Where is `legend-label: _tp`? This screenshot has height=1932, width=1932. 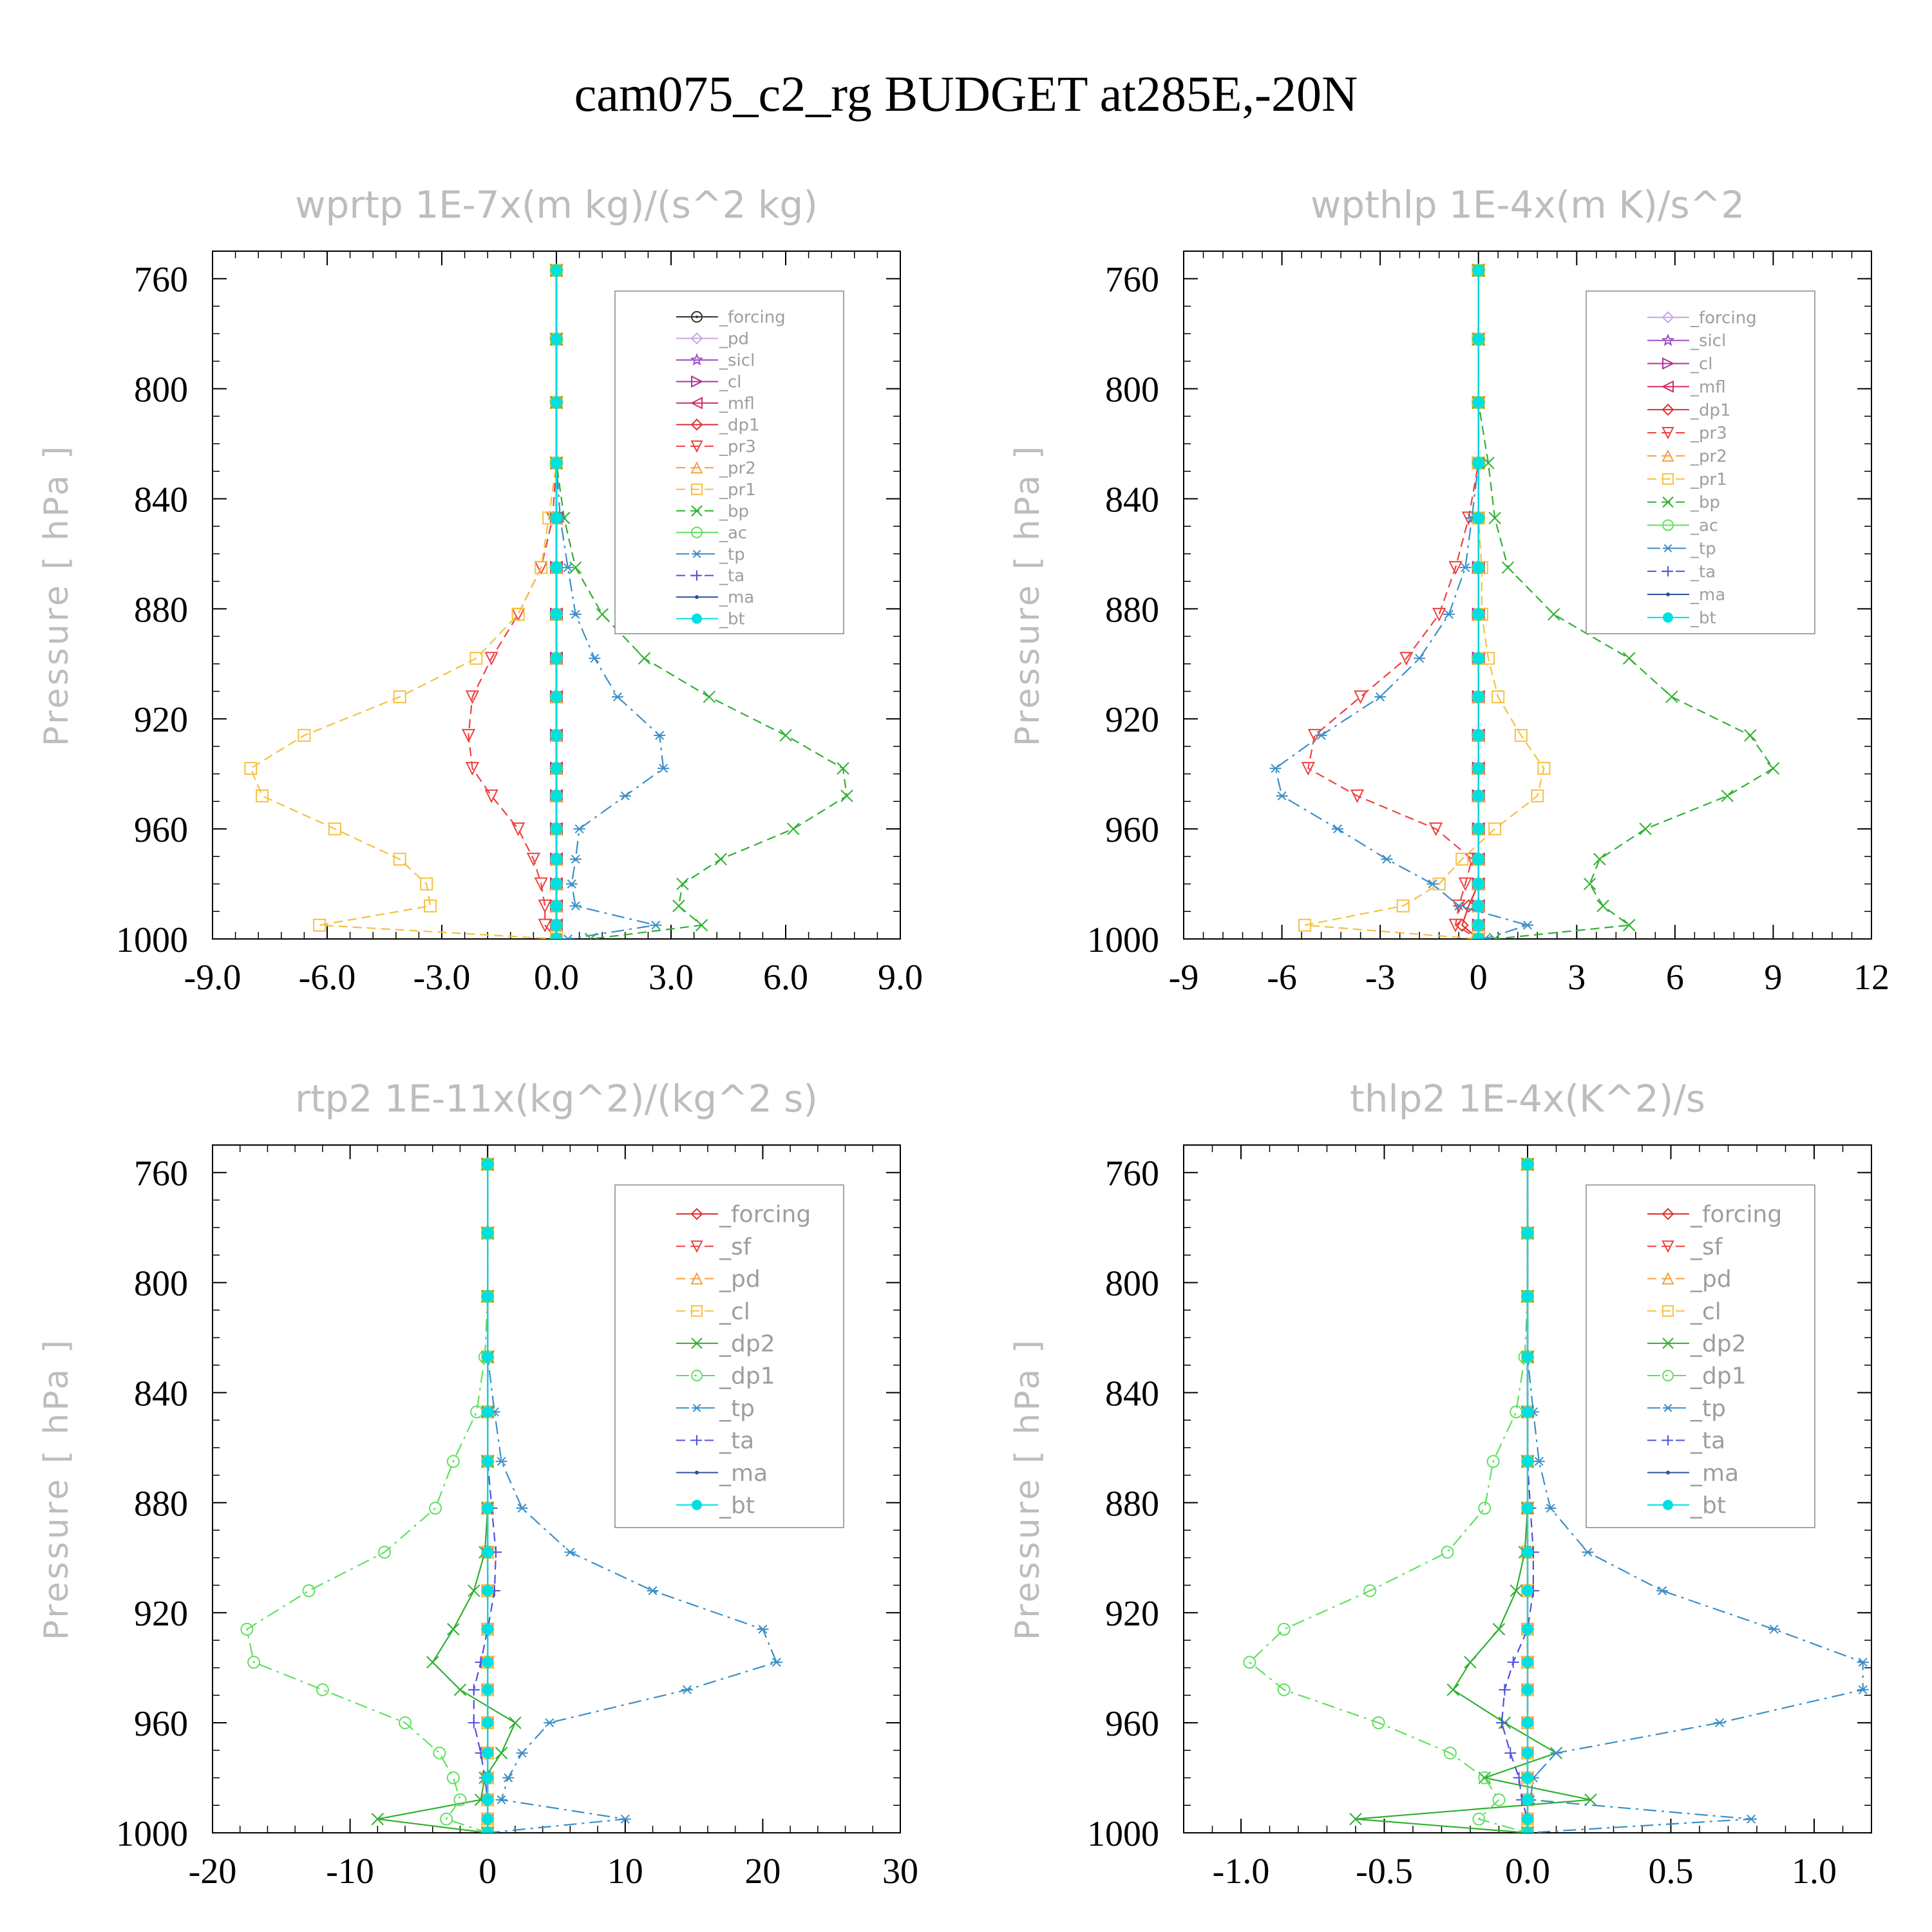
legend-label: _tp is located at coordinates (1703, 548).